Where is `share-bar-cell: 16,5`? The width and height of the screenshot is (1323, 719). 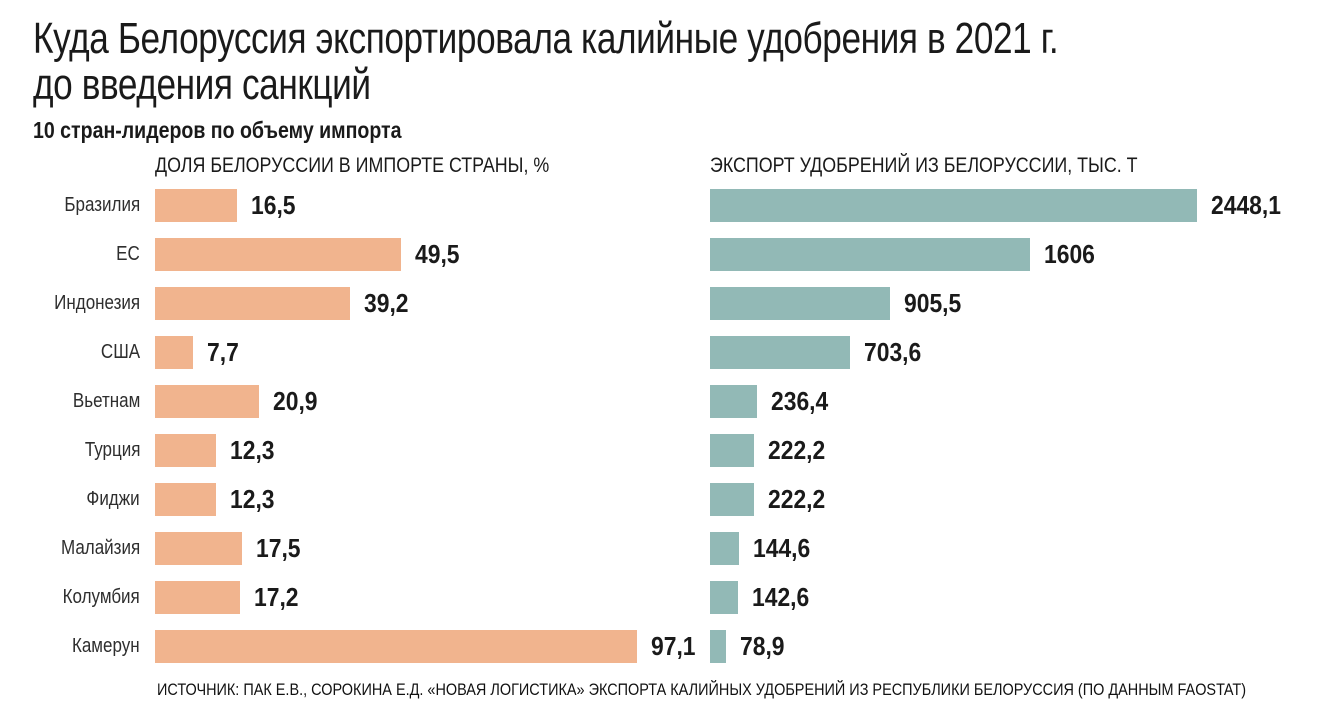
share-bar-cell: 16,5 is located at coordinates (432, 205).